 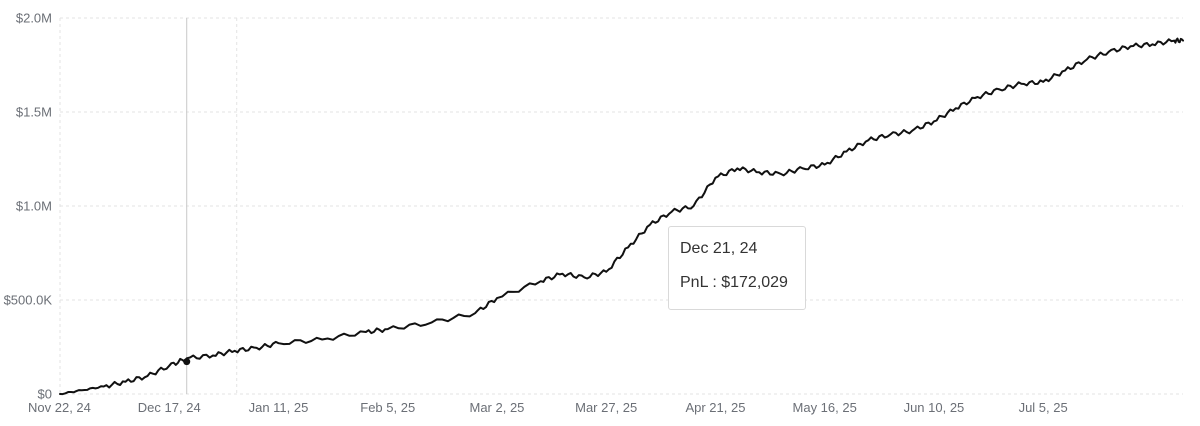 What do you see at coordinates (34, 112) in the screenshot?
I see `y-tick-label: $1.5M` at bounding box center [34, 112].